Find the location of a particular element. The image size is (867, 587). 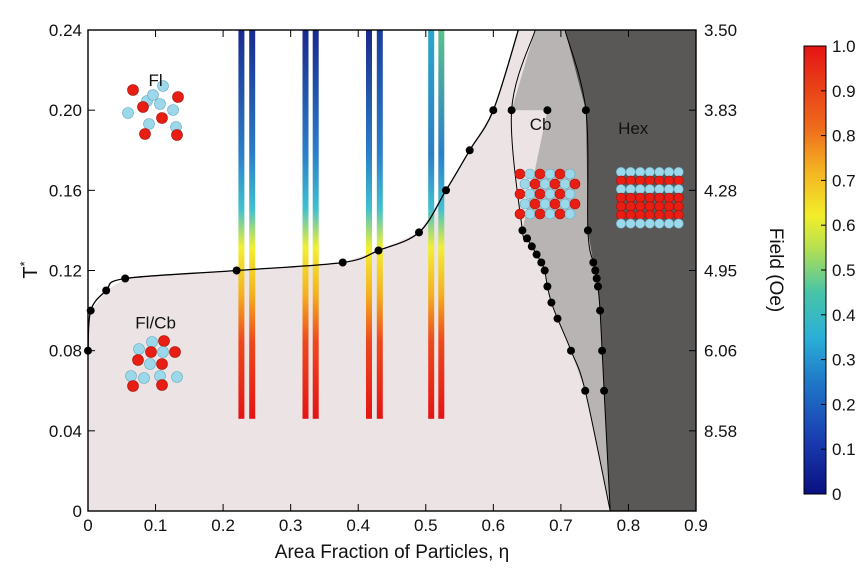

colorbar-tick-label: 0 is located at coordinates (836, 494).